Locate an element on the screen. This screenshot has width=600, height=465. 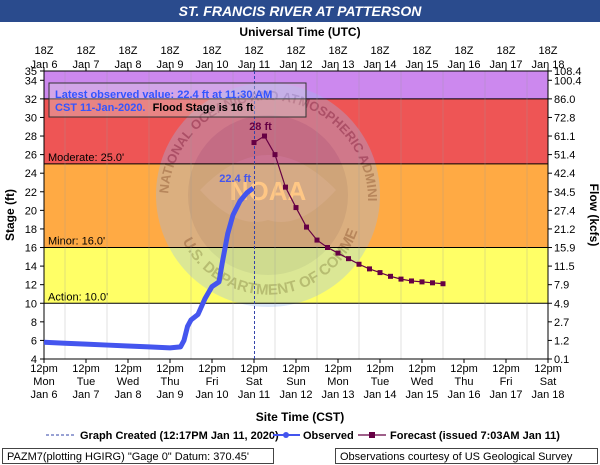
y2-tick-label: 11.5 is located at coordinates (564, 267).